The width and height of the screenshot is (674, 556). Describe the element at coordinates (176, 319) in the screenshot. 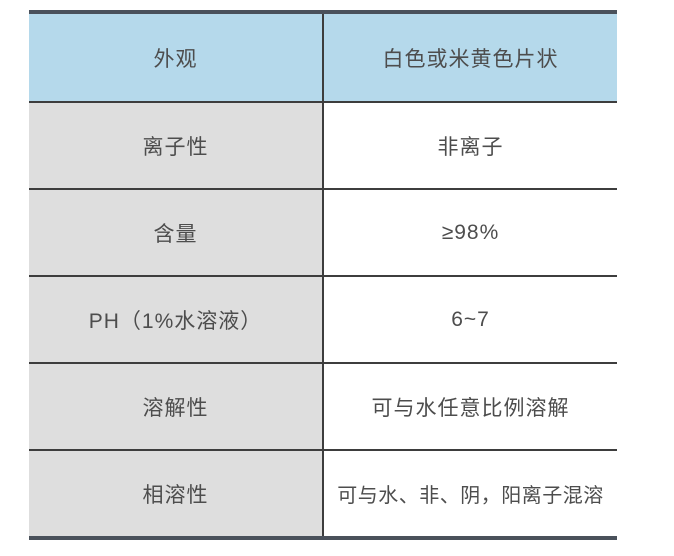

I see `ph-label: PH（1%水溶液）` at that location.